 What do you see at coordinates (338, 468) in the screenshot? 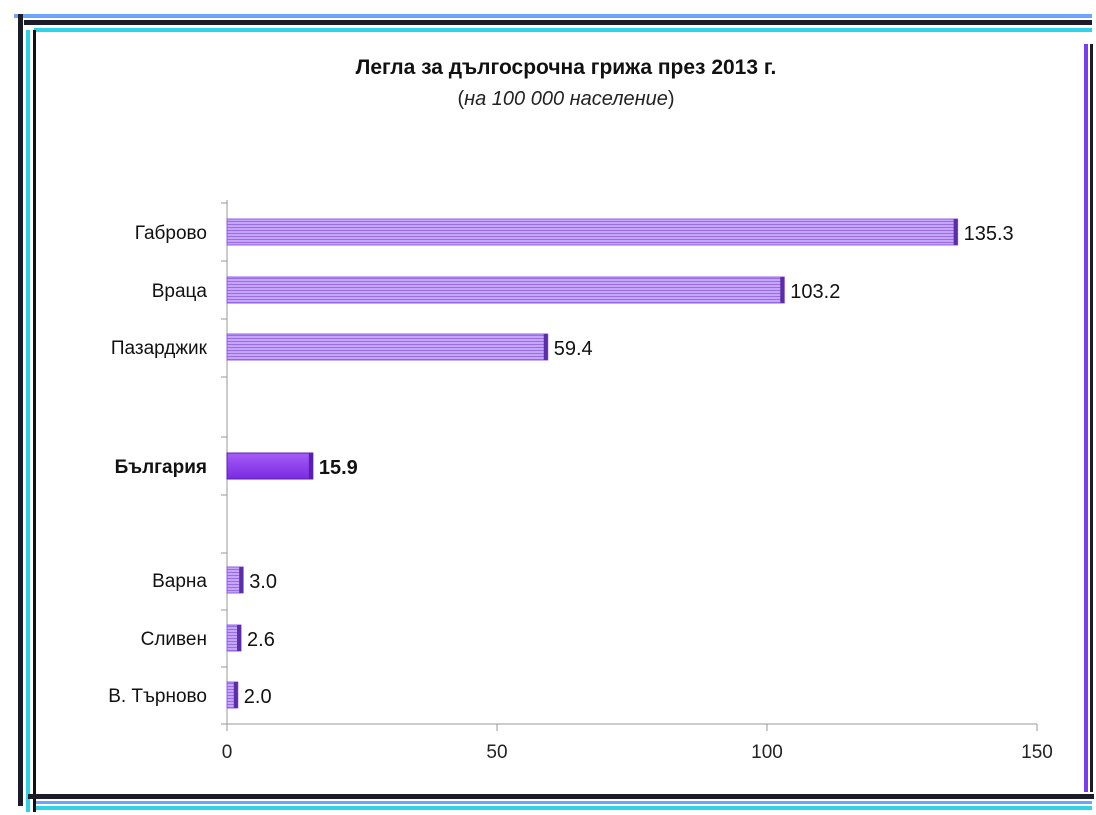
I see `data-label: 15.9` at bounding box center [338, 468].